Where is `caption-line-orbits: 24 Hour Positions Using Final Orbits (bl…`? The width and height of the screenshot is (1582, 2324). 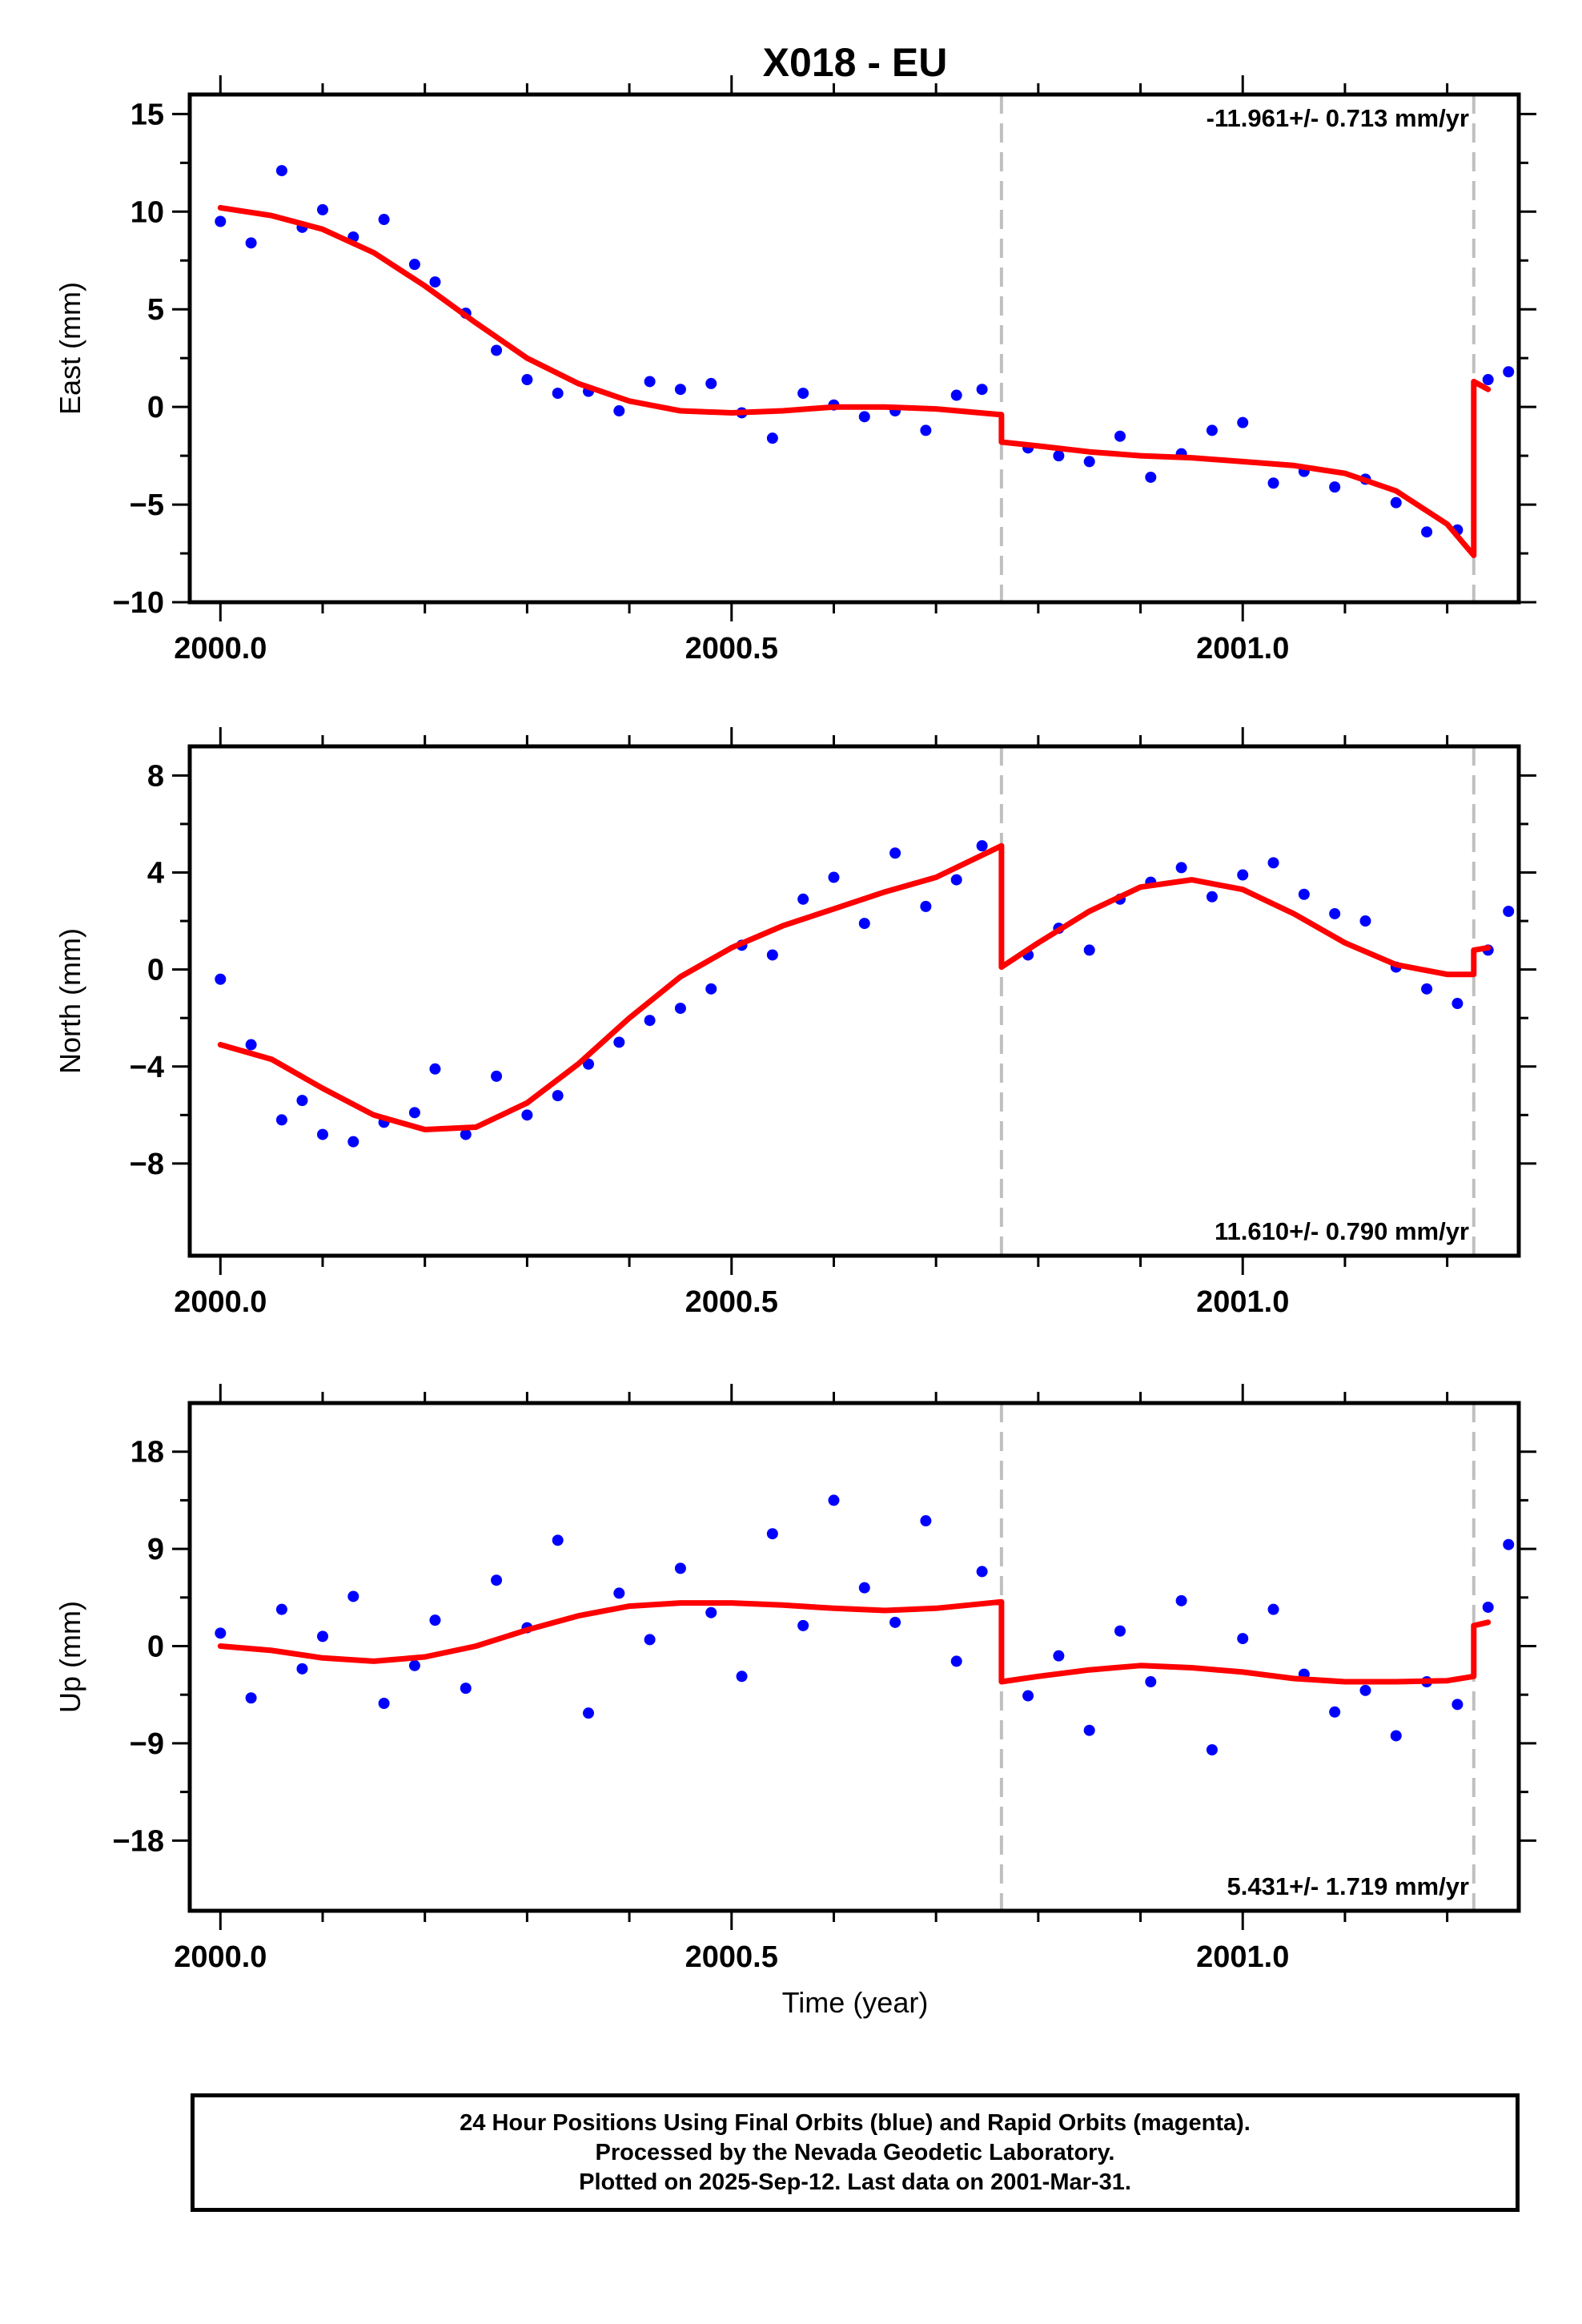
caption-line-orbits: 24 Hour Positions Using Final Orbits (bl… is located at coordinates (855, 2122).